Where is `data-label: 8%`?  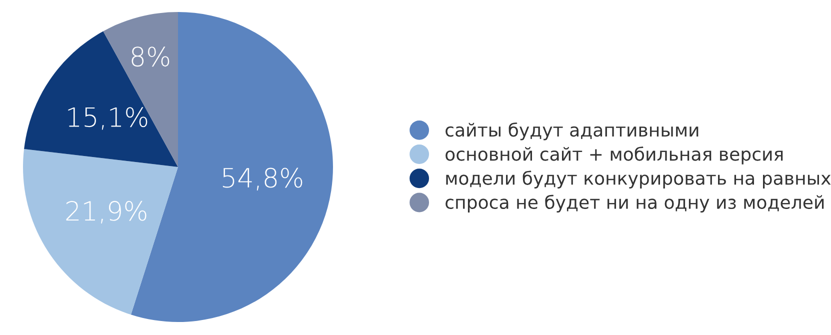
data-label: 8% is located at coordinates (151, 56).